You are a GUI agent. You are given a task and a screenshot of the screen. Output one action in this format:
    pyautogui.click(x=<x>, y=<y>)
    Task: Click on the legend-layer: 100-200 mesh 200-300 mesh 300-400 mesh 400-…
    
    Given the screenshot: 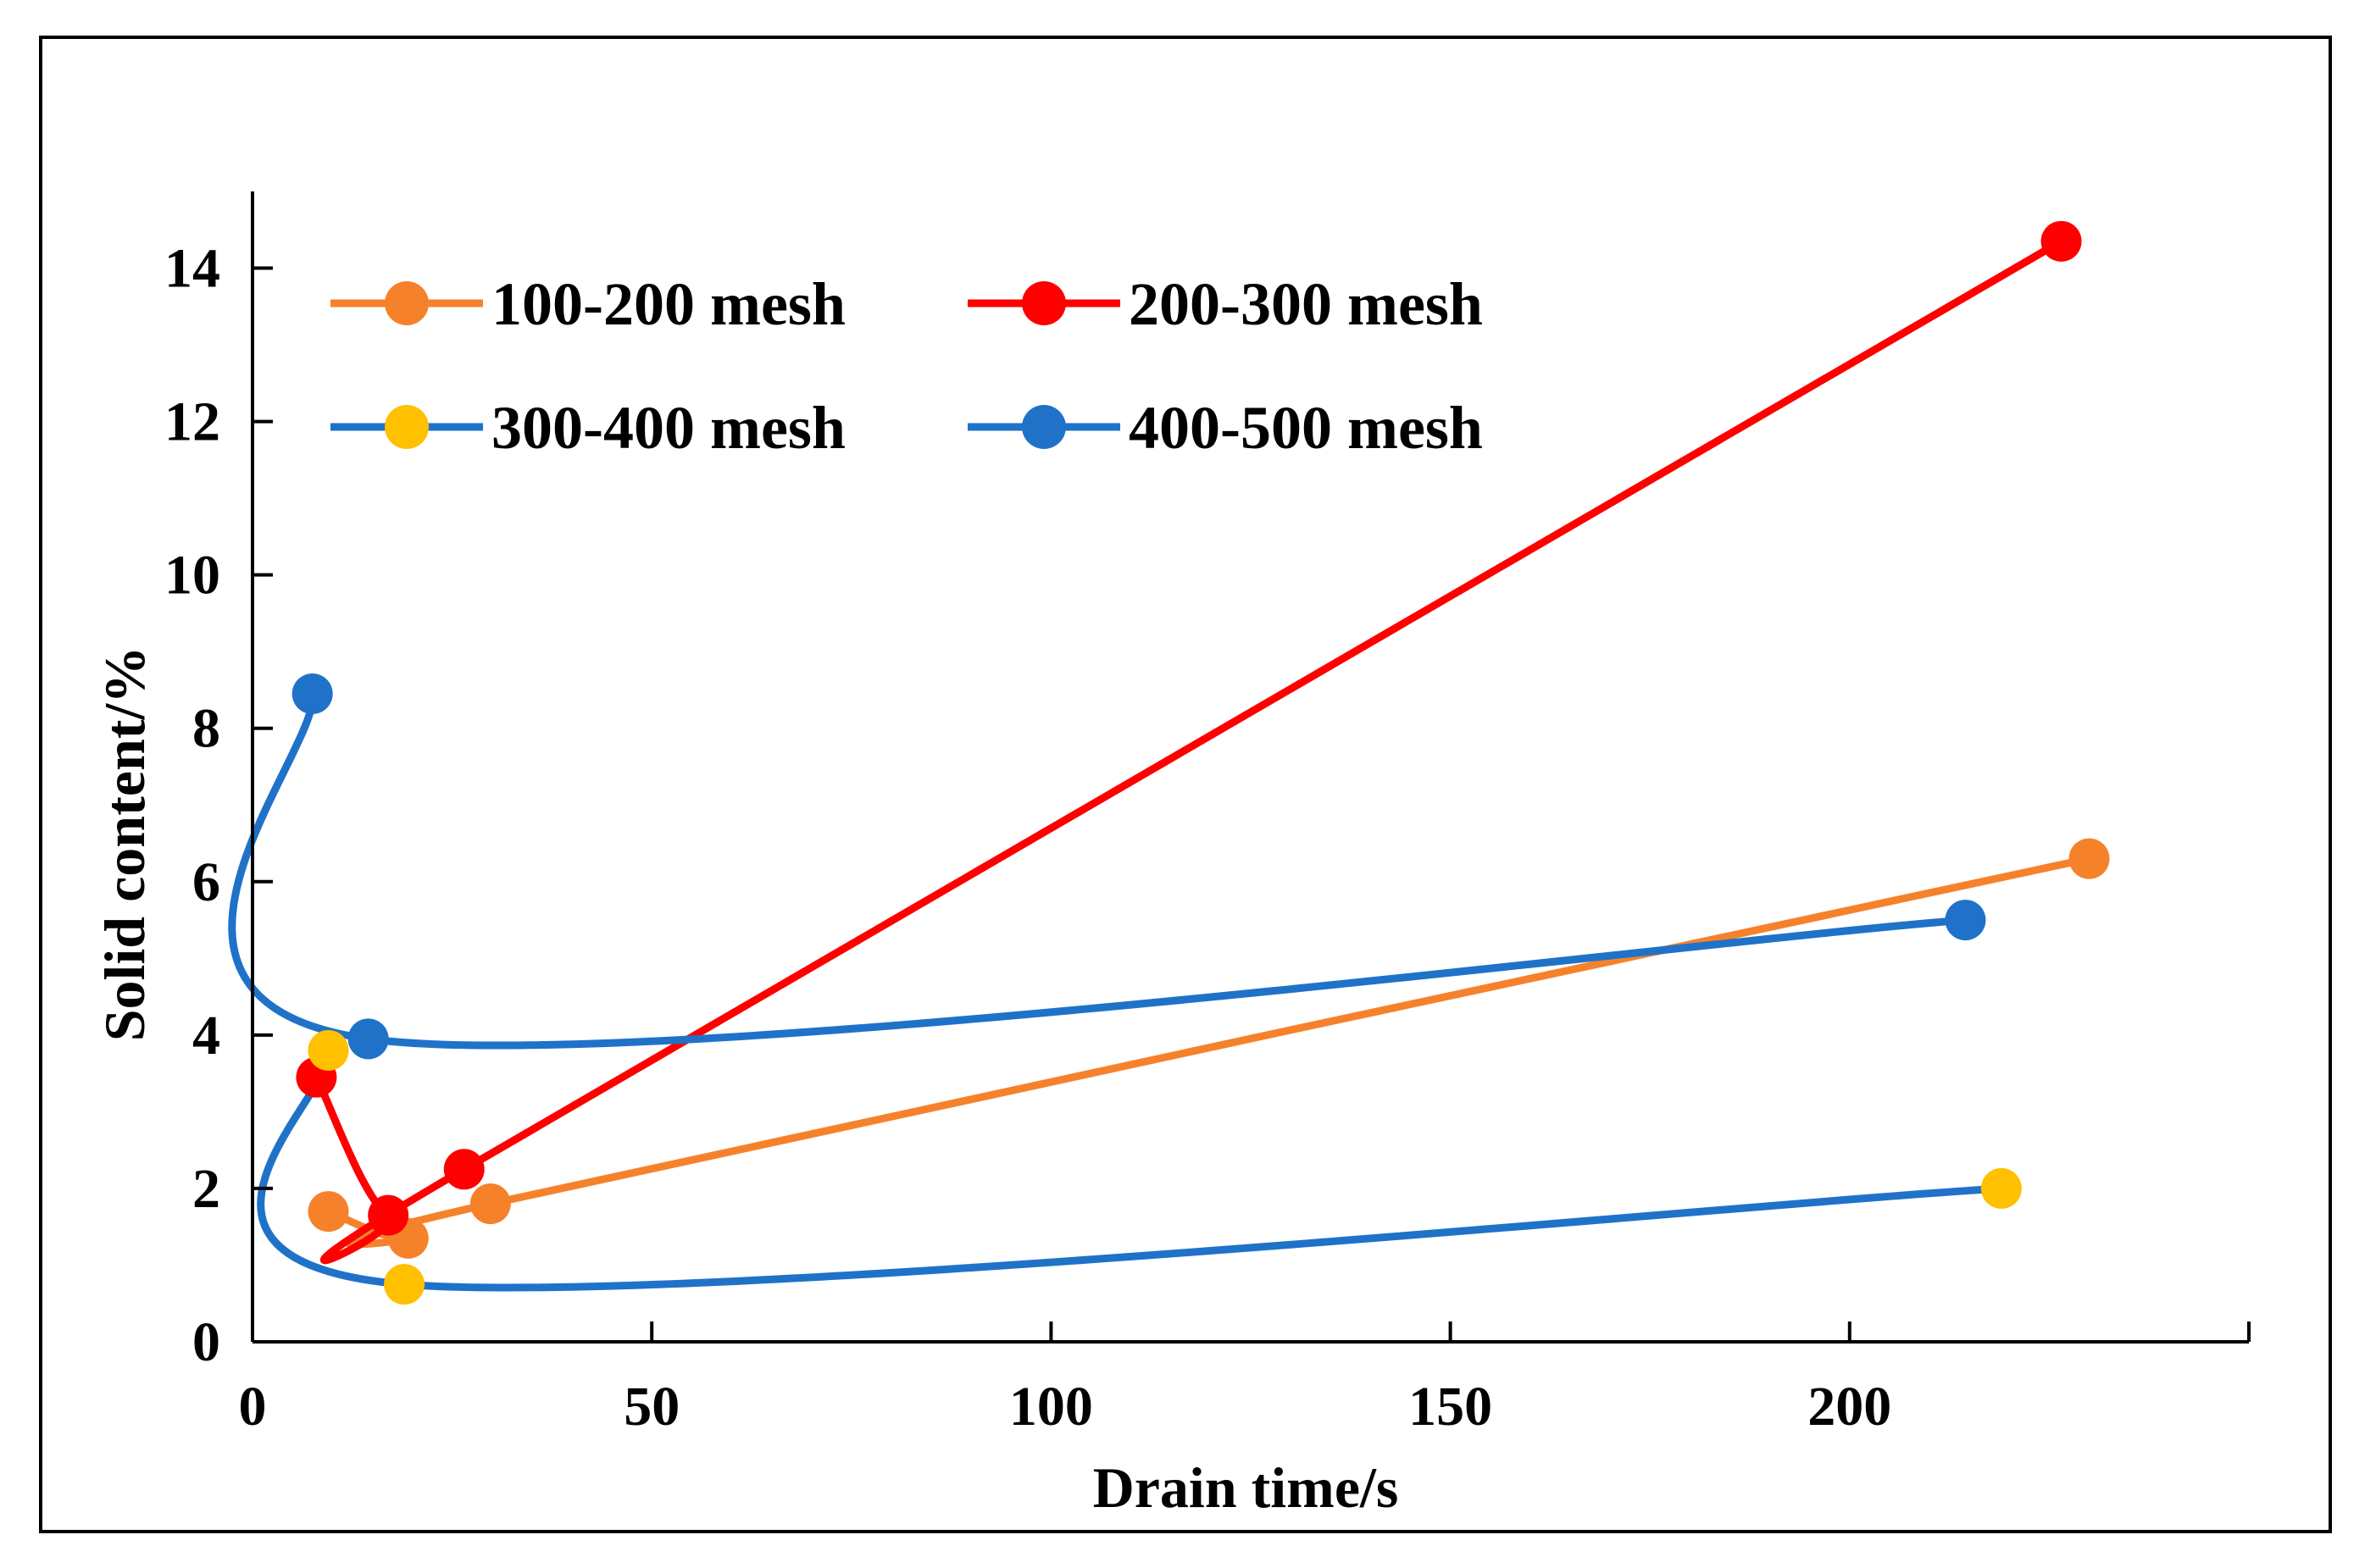 What is the action you would take?
    pyautogui.click(x=906, y=366)
    